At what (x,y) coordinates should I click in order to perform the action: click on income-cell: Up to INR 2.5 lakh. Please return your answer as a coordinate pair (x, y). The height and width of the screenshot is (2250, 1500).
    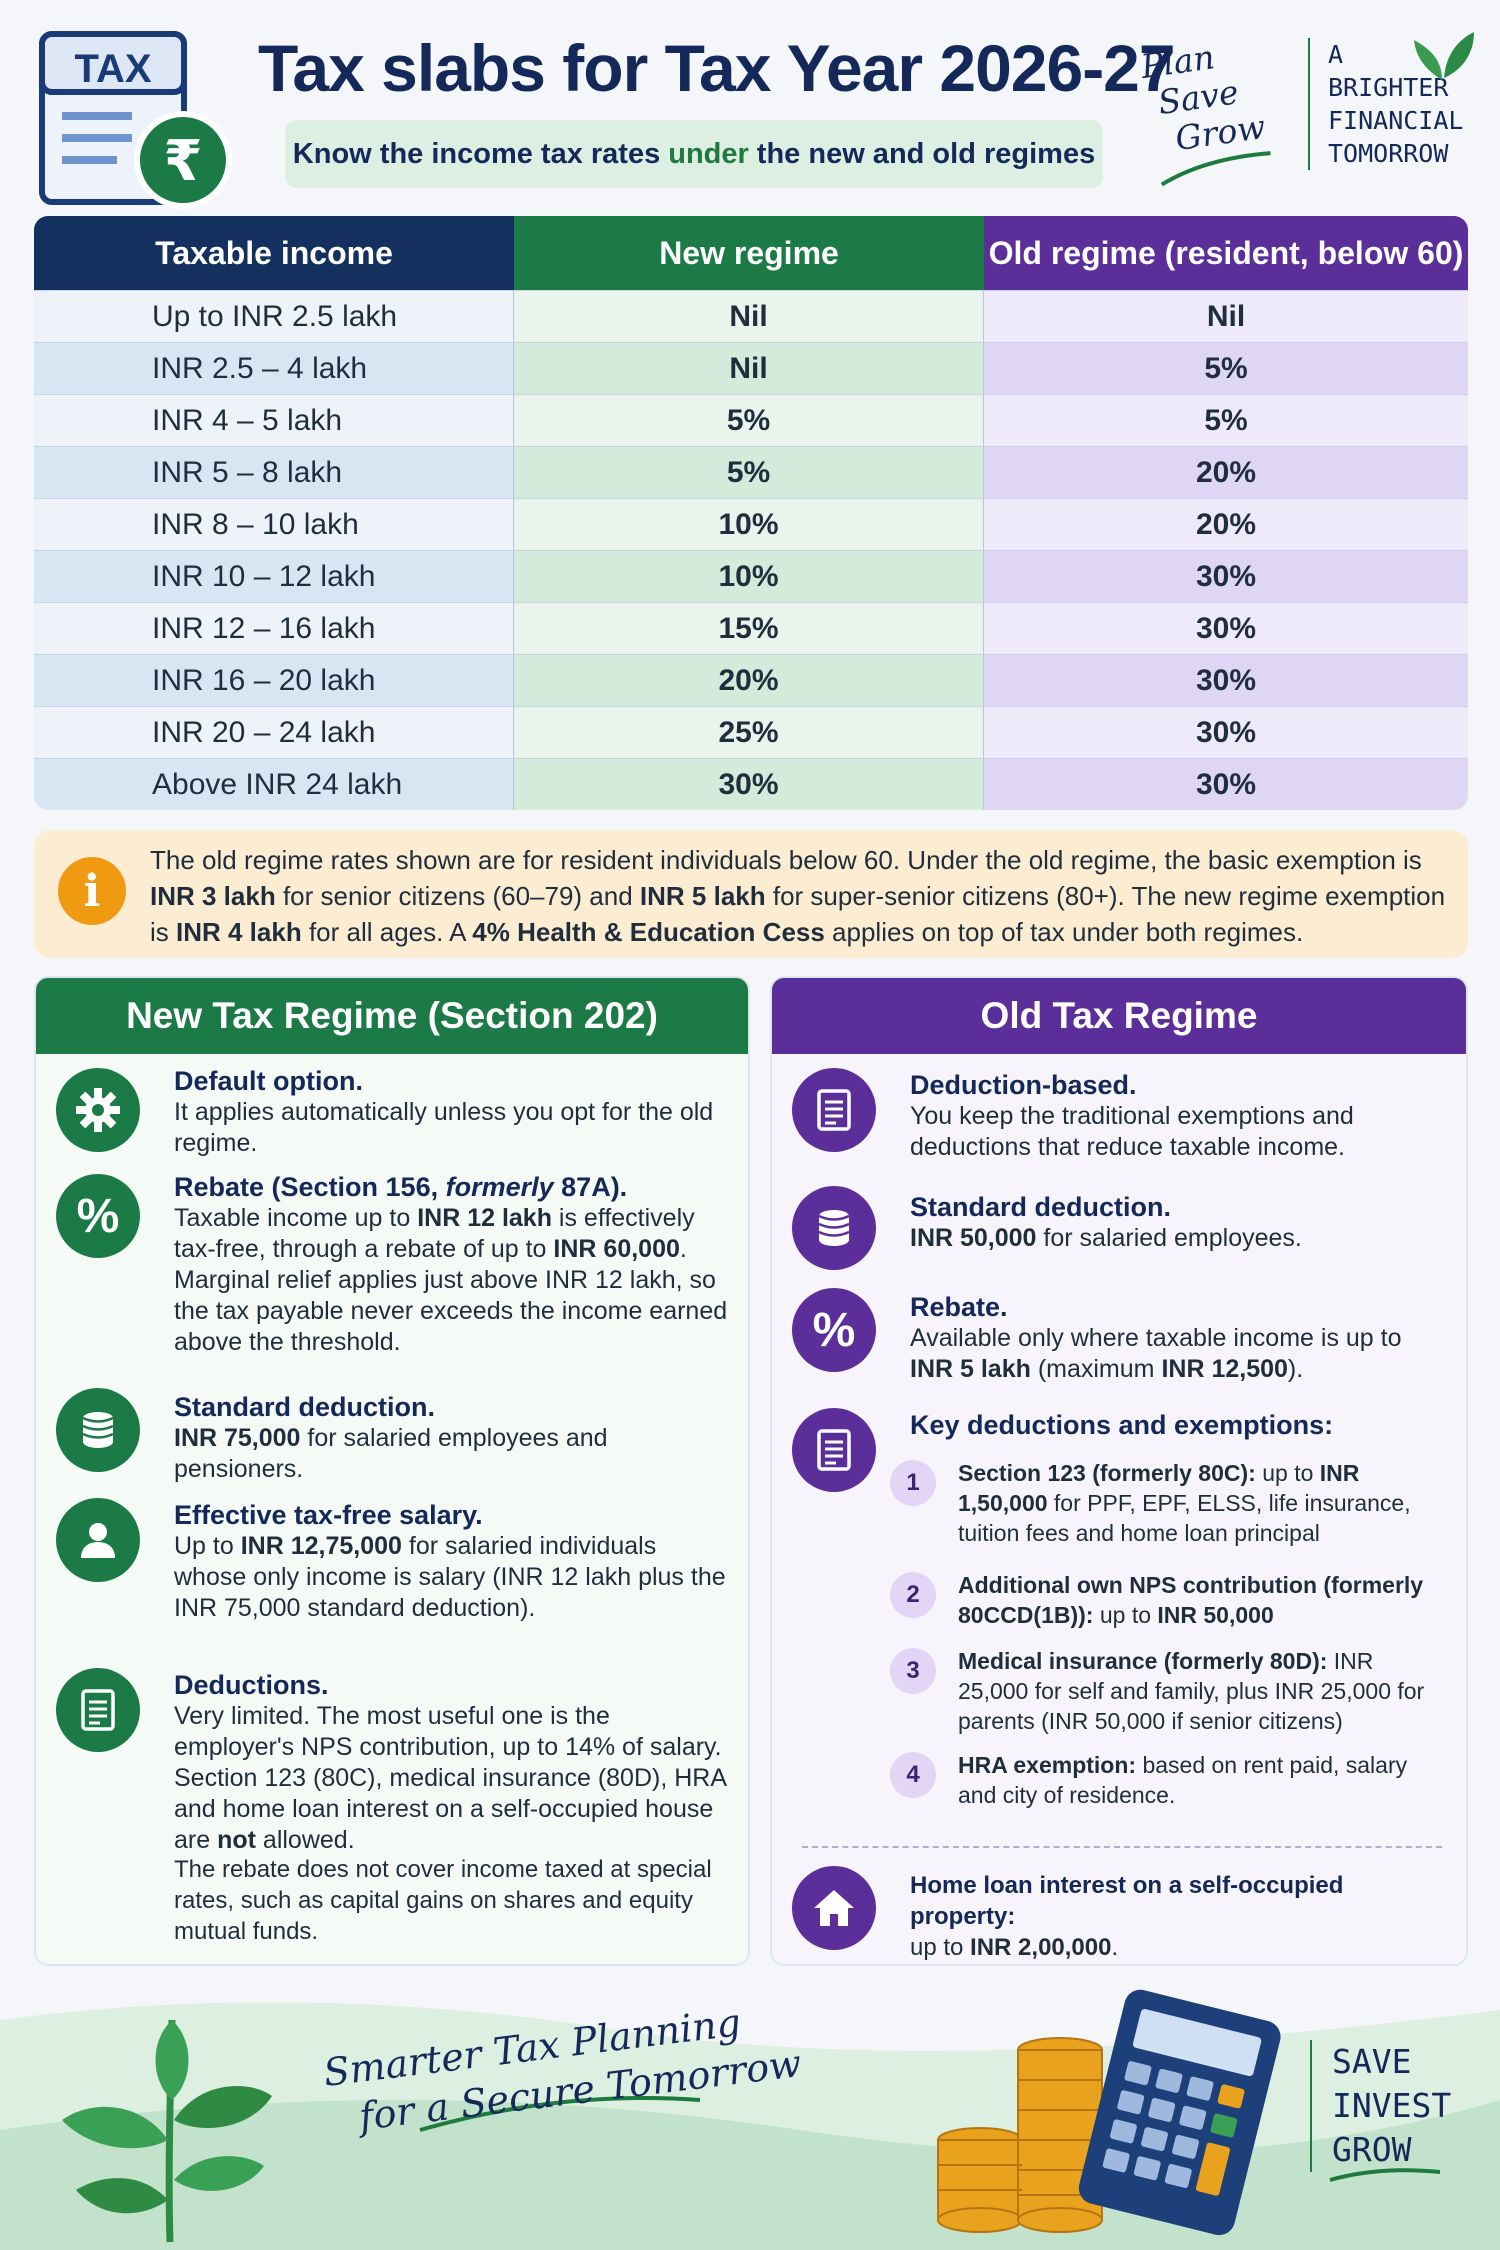
    Looking at the image, I should click on (274, 316).